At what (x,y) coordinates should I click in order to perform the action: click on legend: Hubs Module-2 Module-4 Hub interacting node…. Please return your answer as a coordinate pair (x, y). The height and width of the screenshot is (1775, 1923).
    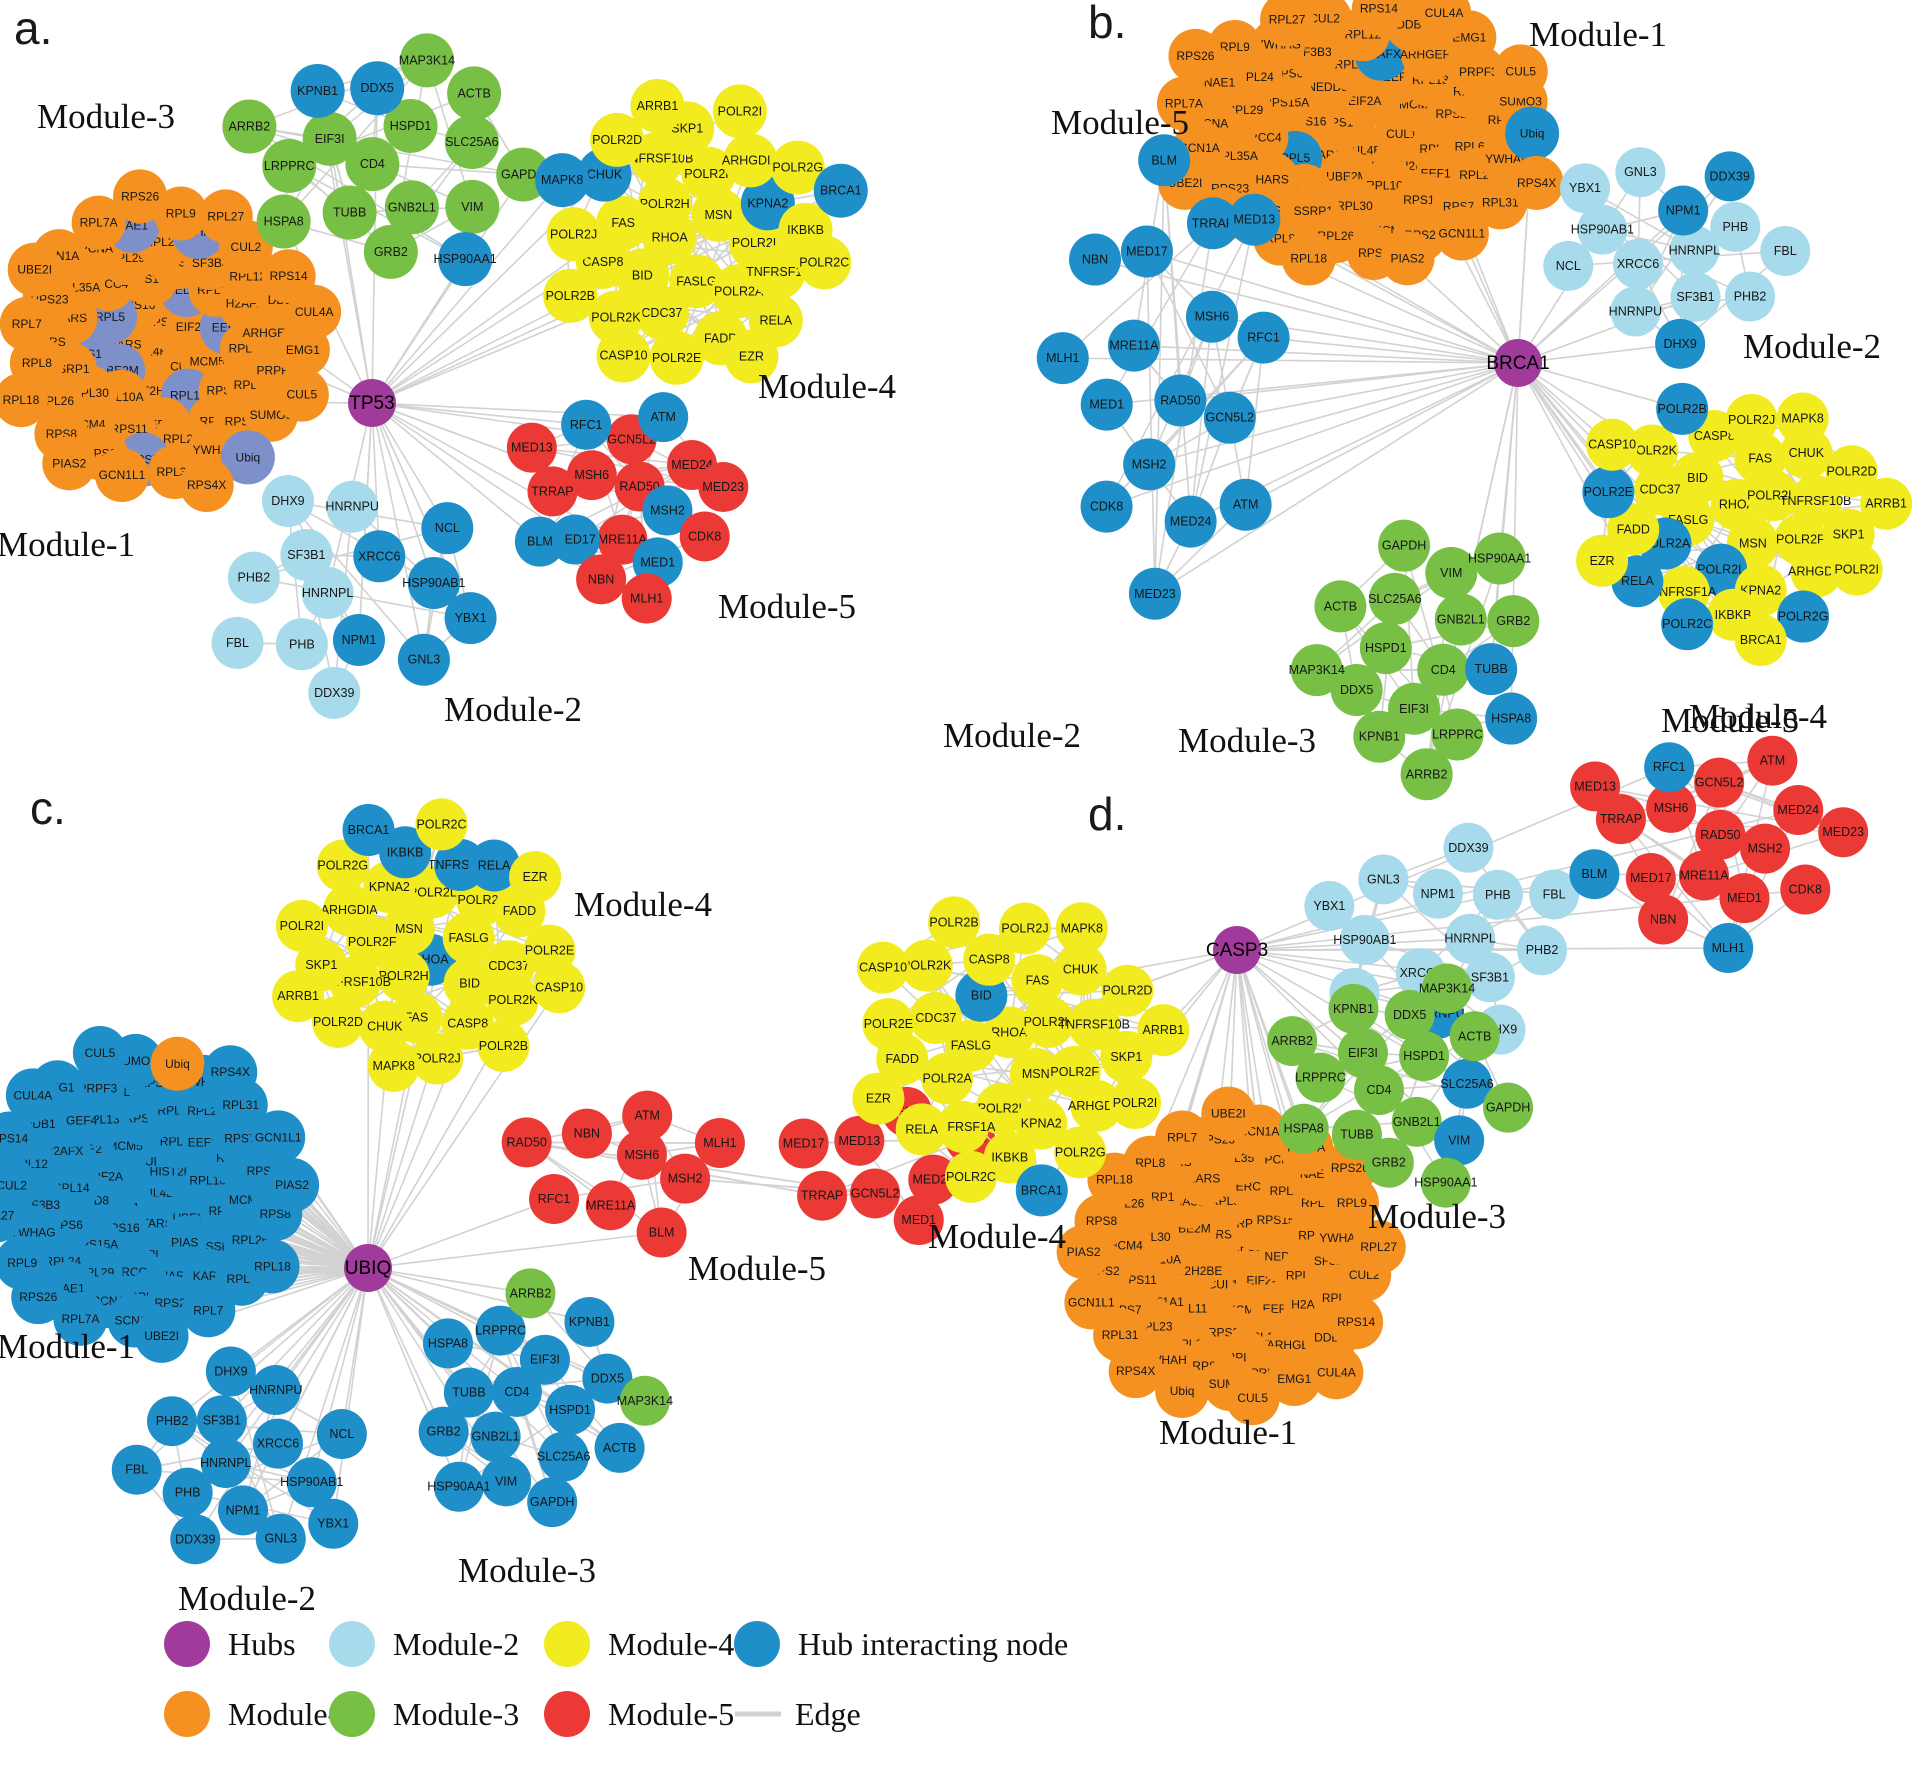
    Looking at the image, I should click on (616, 1679).